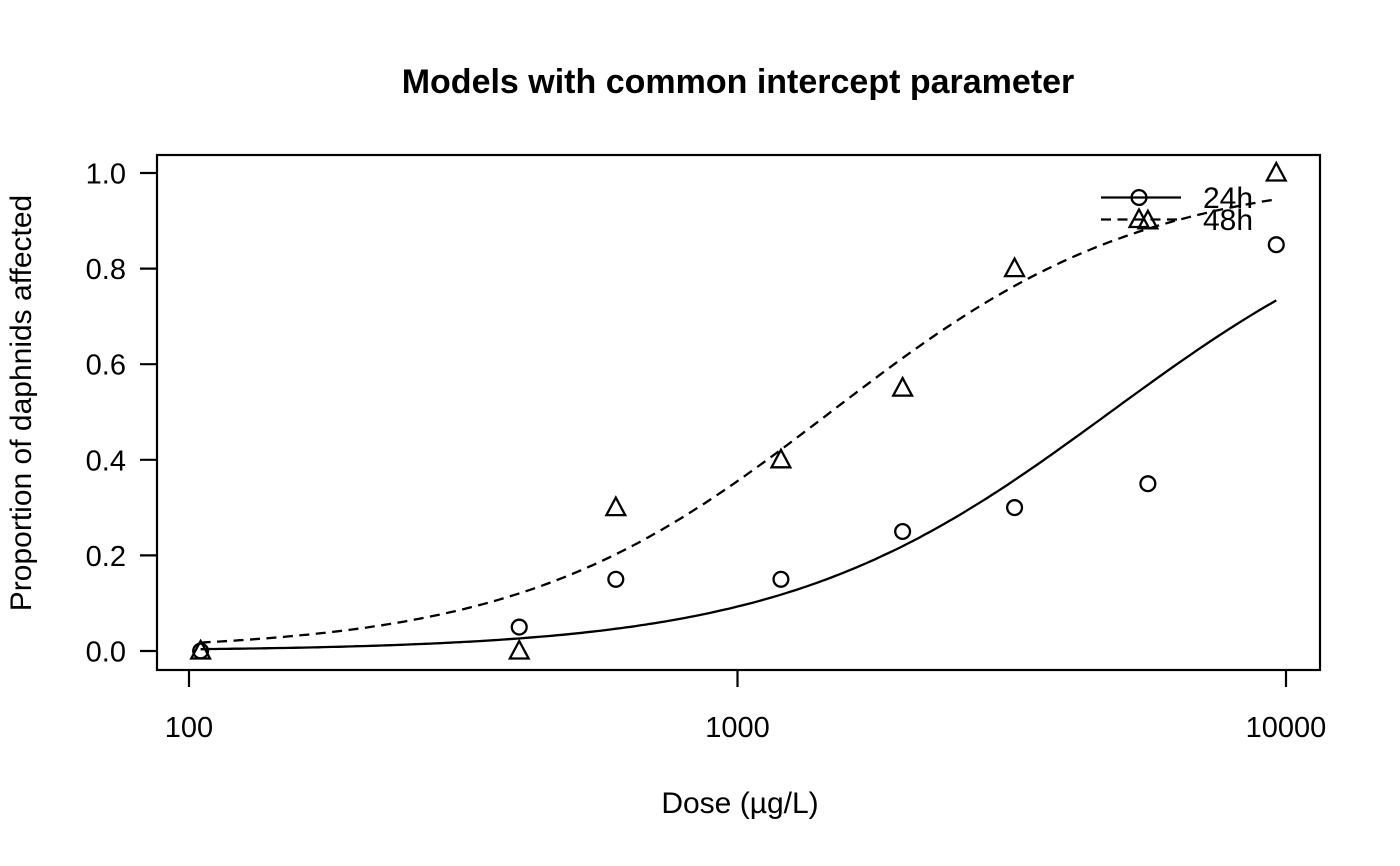 This screenshot has height=866, width=1400. Describe the element at coordinates (738, 82) in the screenshot. I see `chart-title: Models with common intercept parameter` at that location.